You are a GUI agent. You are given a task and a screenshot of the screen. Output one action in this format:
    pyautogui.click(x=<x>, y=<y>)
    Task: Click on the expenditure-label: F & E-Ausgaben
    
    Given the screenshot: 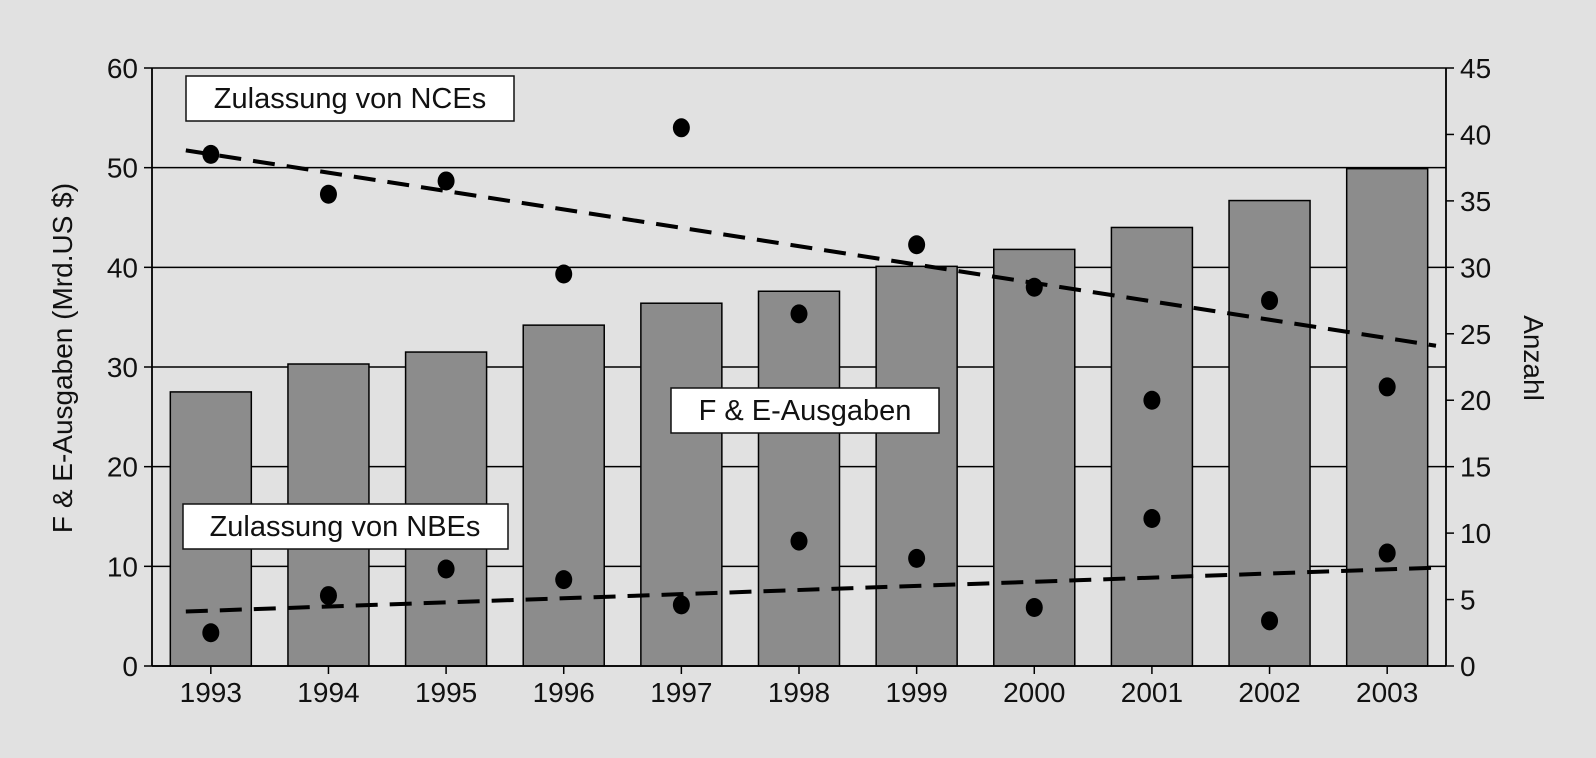 What is the action you would take?
    pyautogui.click(x=805, y=411)
    